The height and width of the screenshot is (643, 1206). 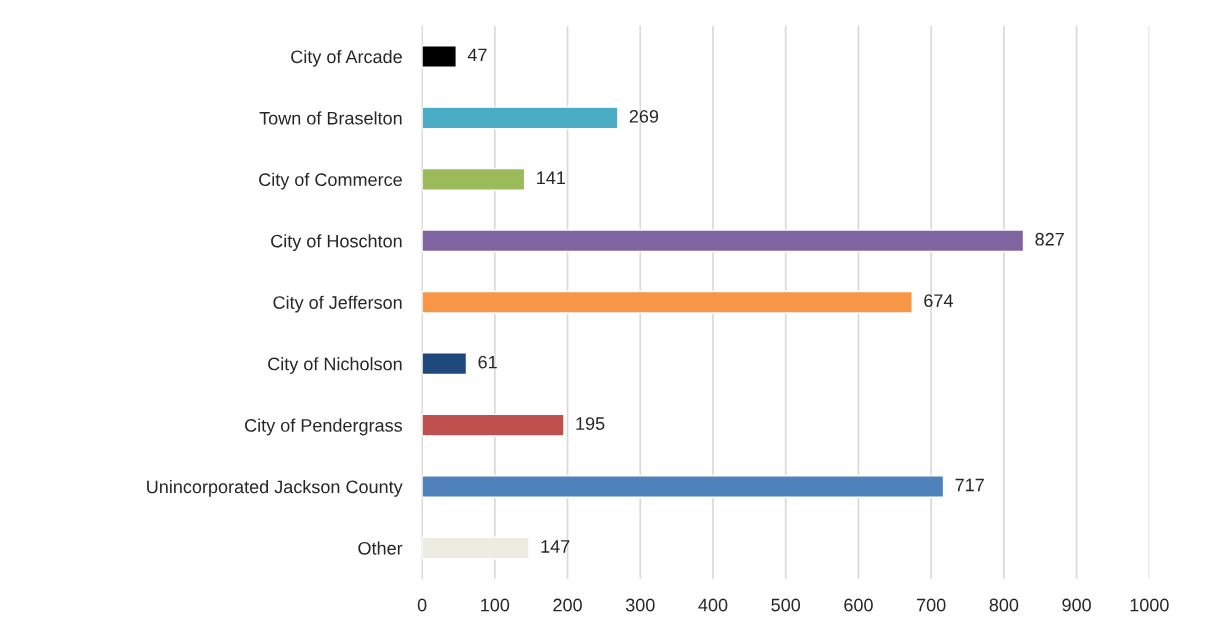 I want to click on x-tick-label: 0, so click(x=422, y=605).